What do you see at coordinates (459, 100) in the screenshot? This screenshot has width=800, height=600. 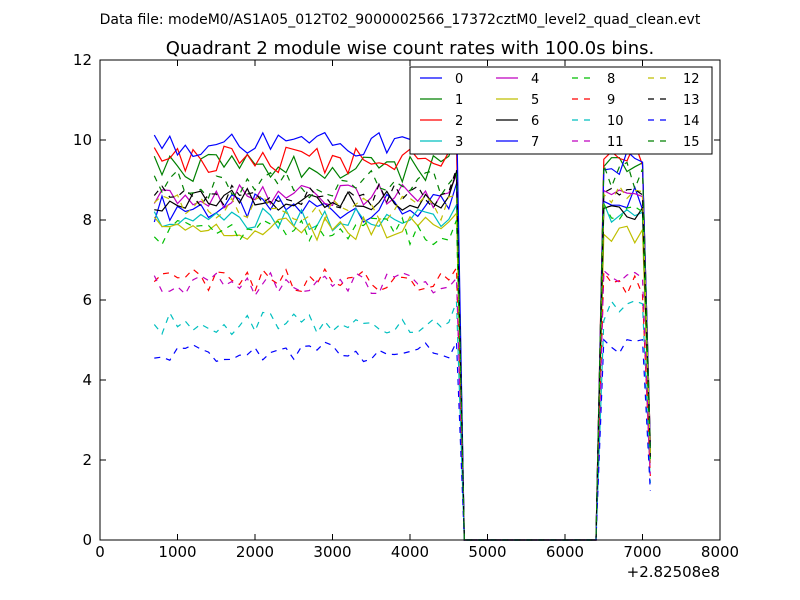 I see `legend-label-1: 1` at bounding box center [459, 100].